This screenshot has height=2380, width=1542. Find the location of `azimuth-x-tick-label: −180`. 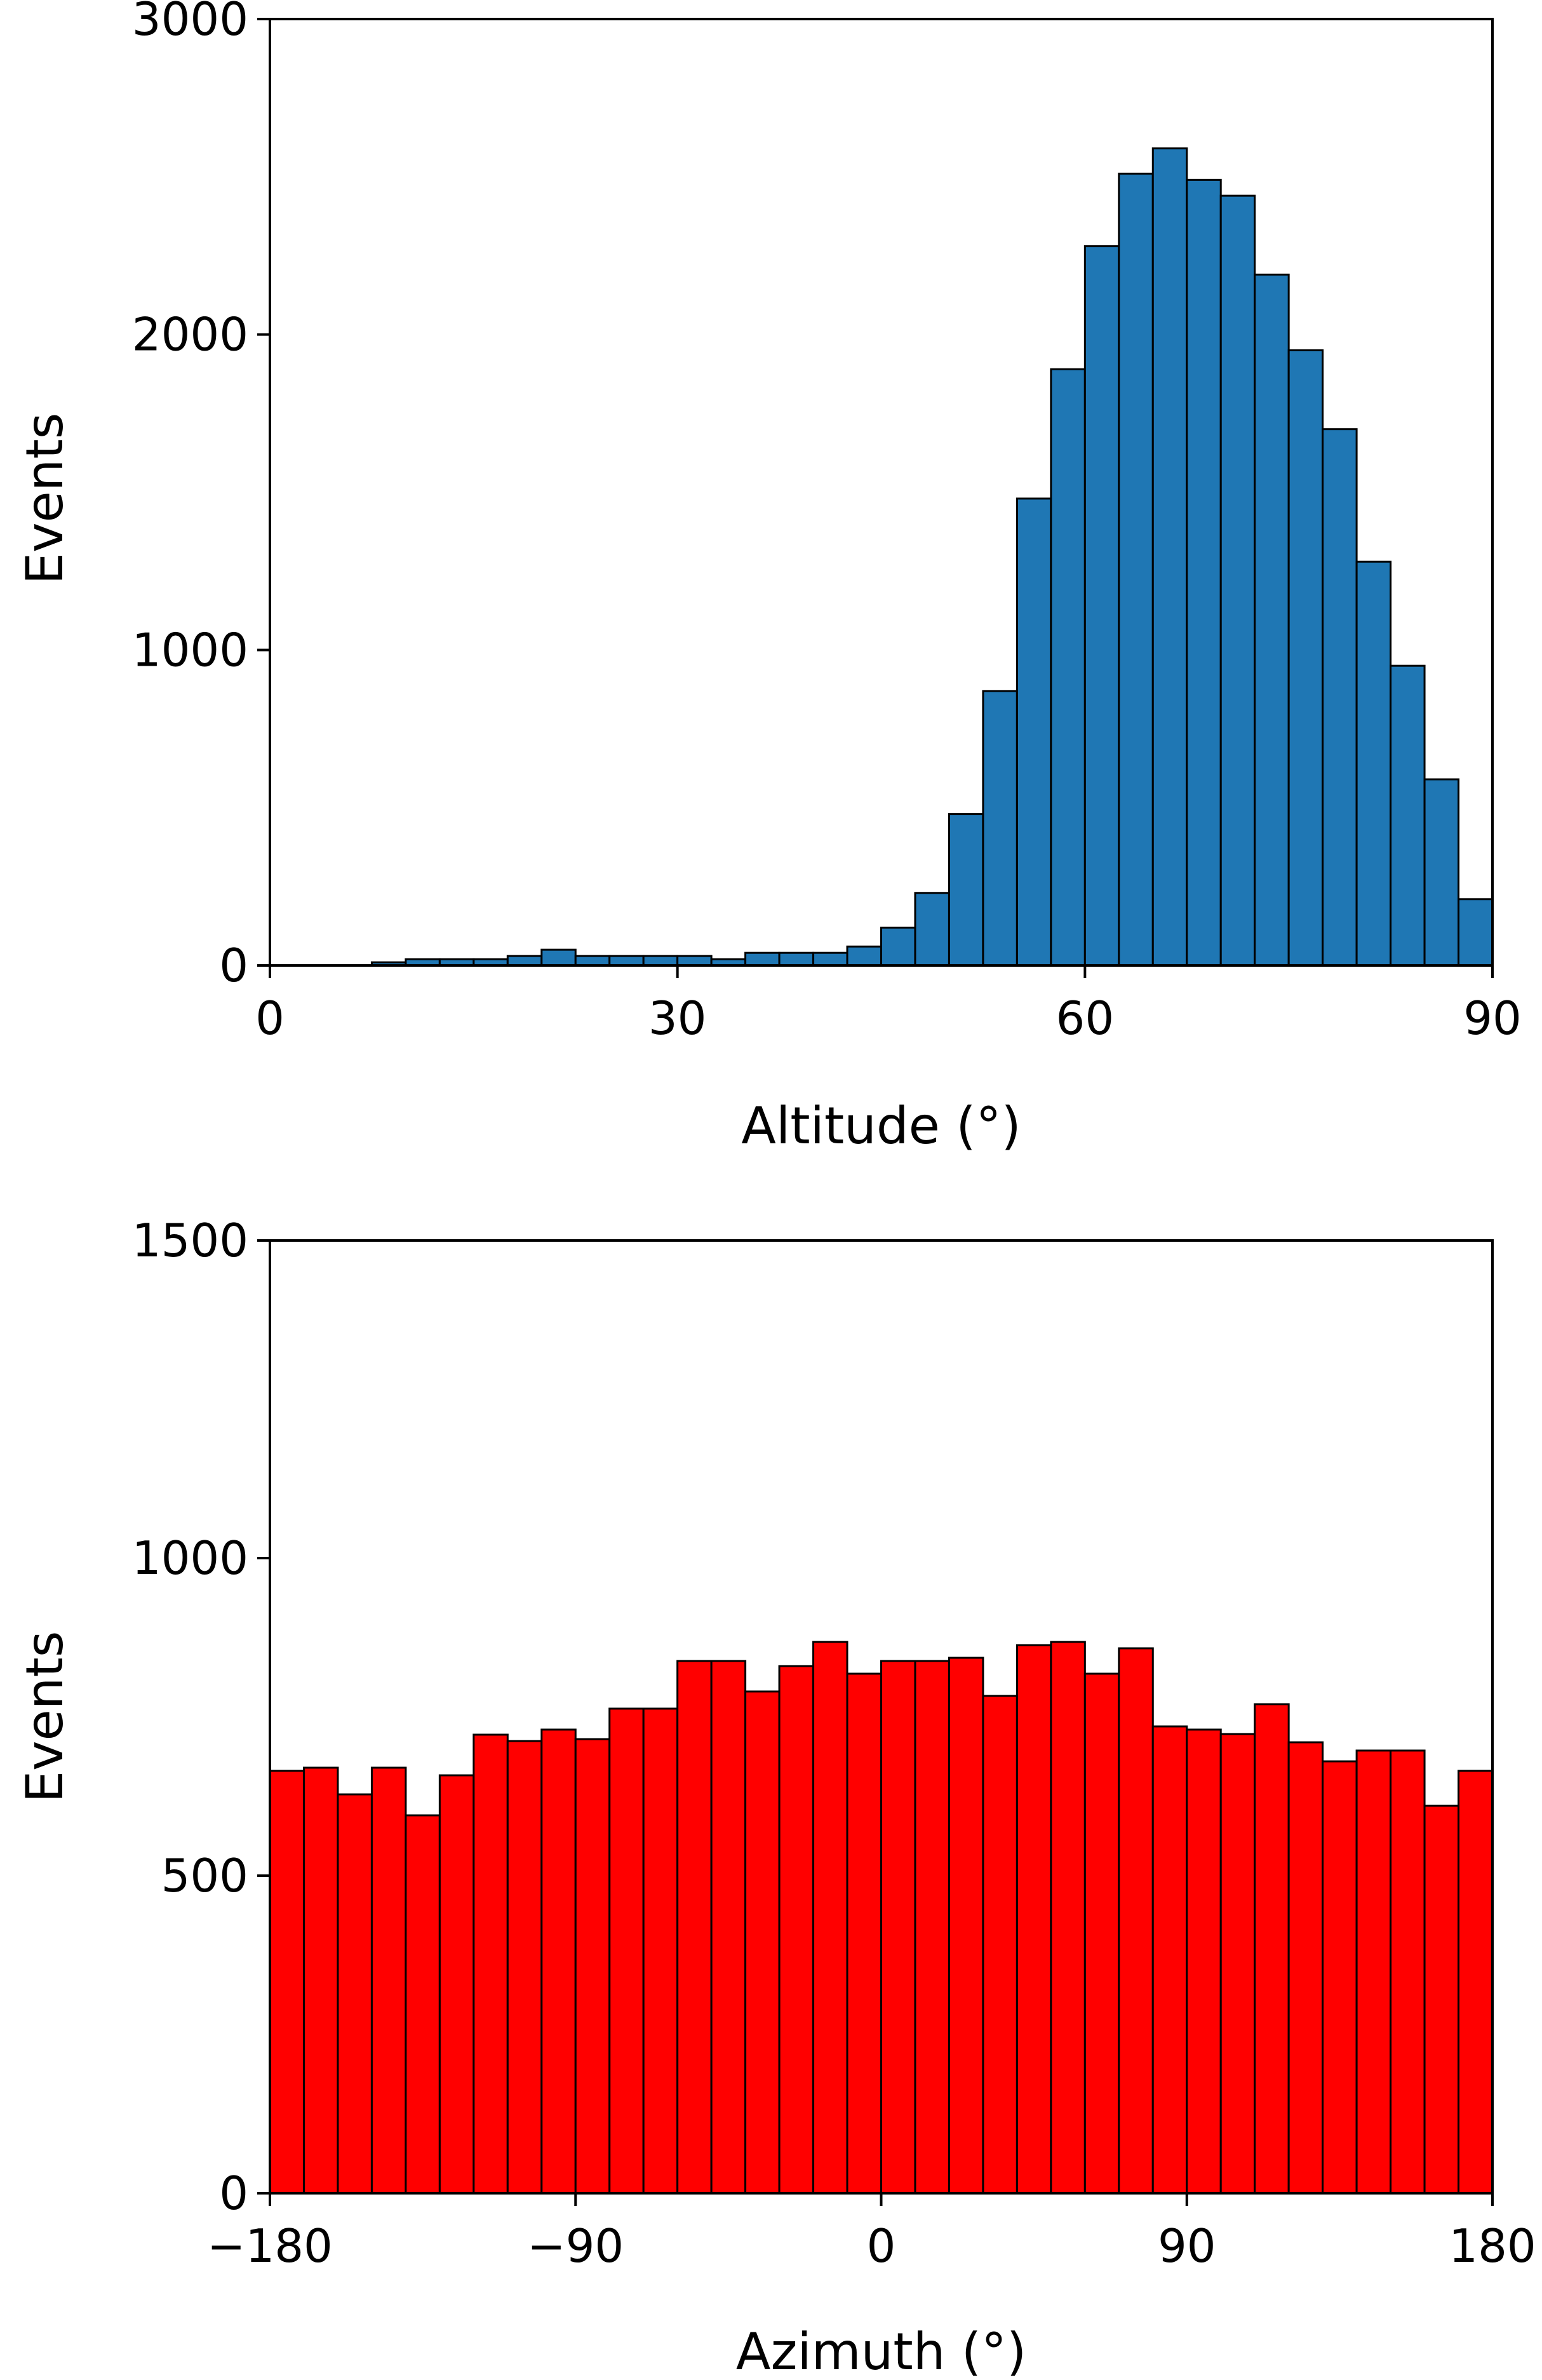

azimuth-x-tick-label: −180 is located at coordinates (270, 2246).